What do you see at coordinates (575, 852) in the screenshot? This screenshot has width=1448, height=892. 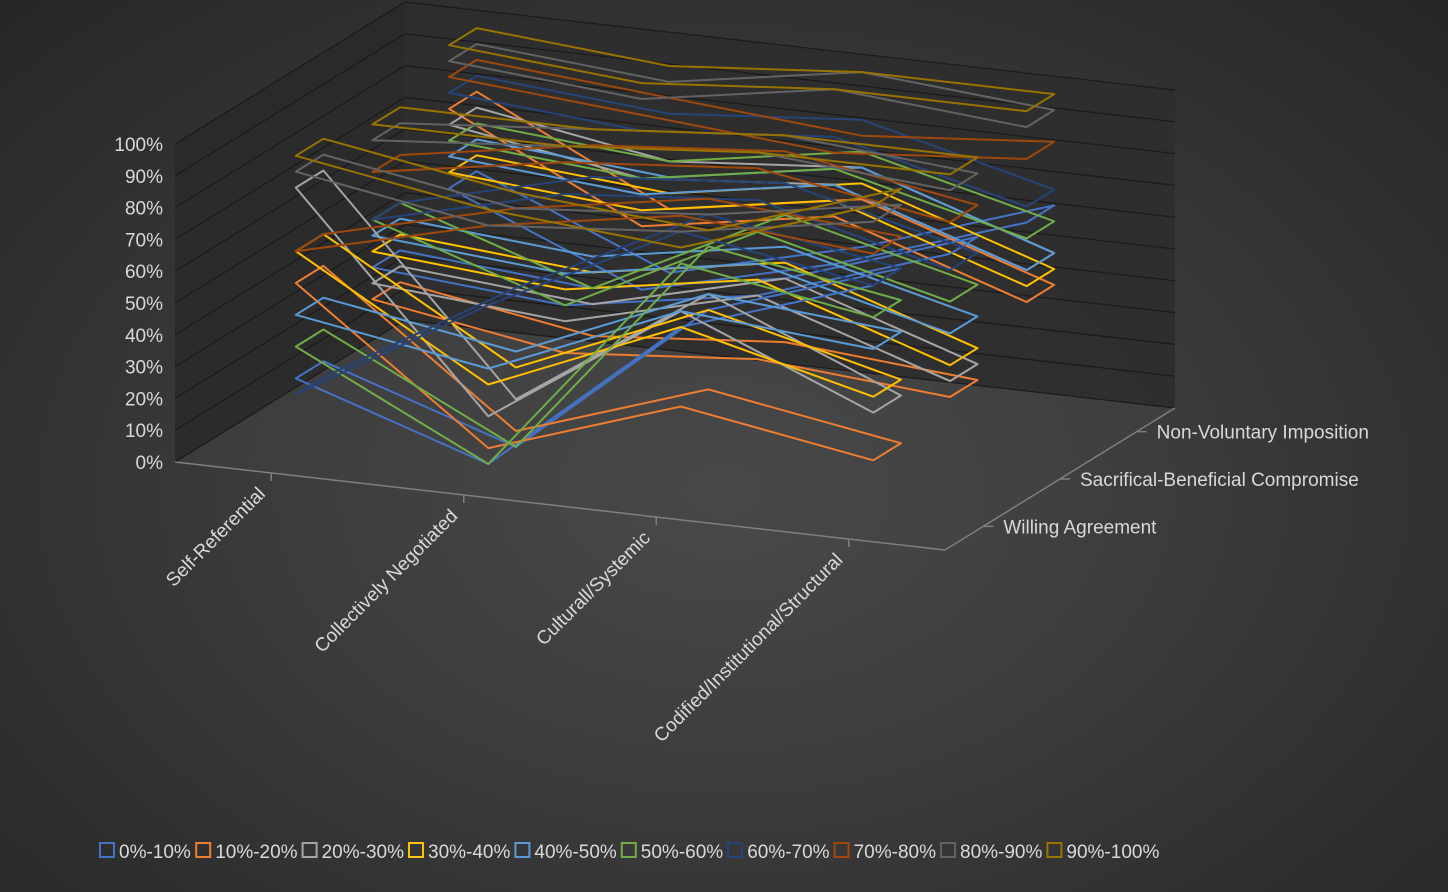 I see `legend-label: 40%-50%` at bounding box center [575, 852].